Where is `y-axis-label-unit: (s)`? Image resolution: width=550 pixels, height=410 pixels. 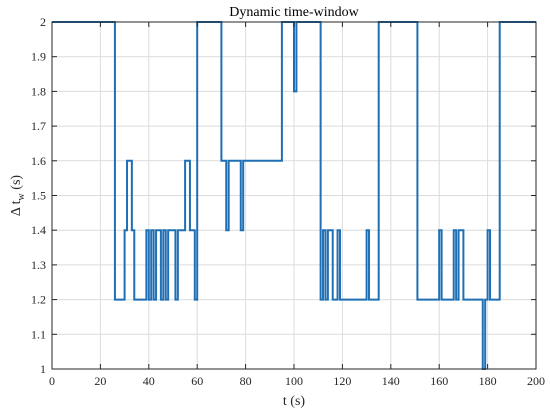
y-axis-label-unit: (s) is located at coordinates (16, 184).